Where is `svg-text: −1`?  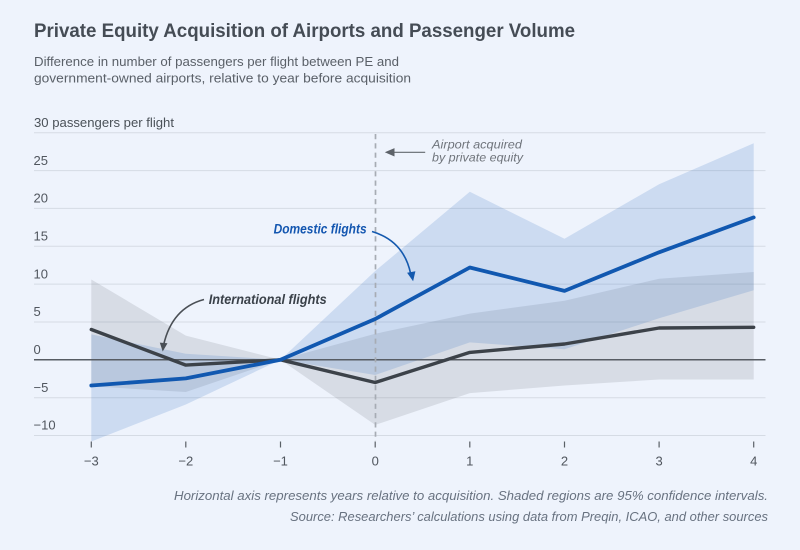 svg-text: −1 is located at coordinates (280, 461).